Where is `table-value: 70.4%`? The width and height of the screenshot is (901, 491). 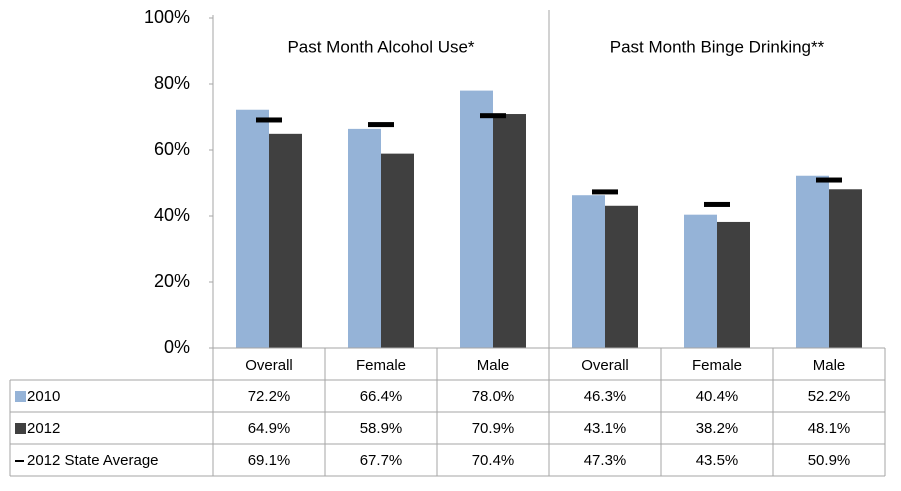
table-value: 70.4% is located at coordinates (493, 460).